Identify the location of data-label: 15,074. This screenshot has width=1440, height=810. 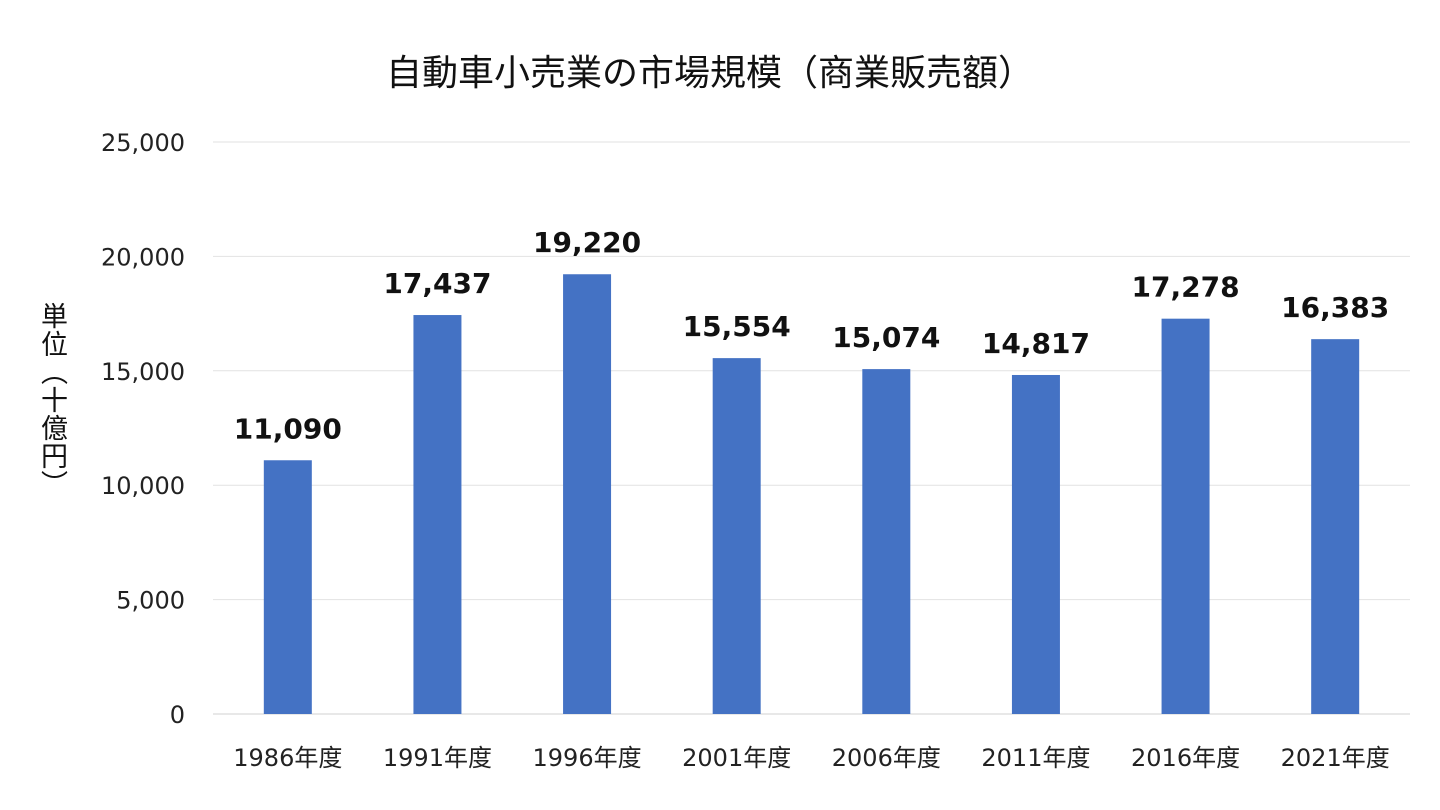
(886, 337).